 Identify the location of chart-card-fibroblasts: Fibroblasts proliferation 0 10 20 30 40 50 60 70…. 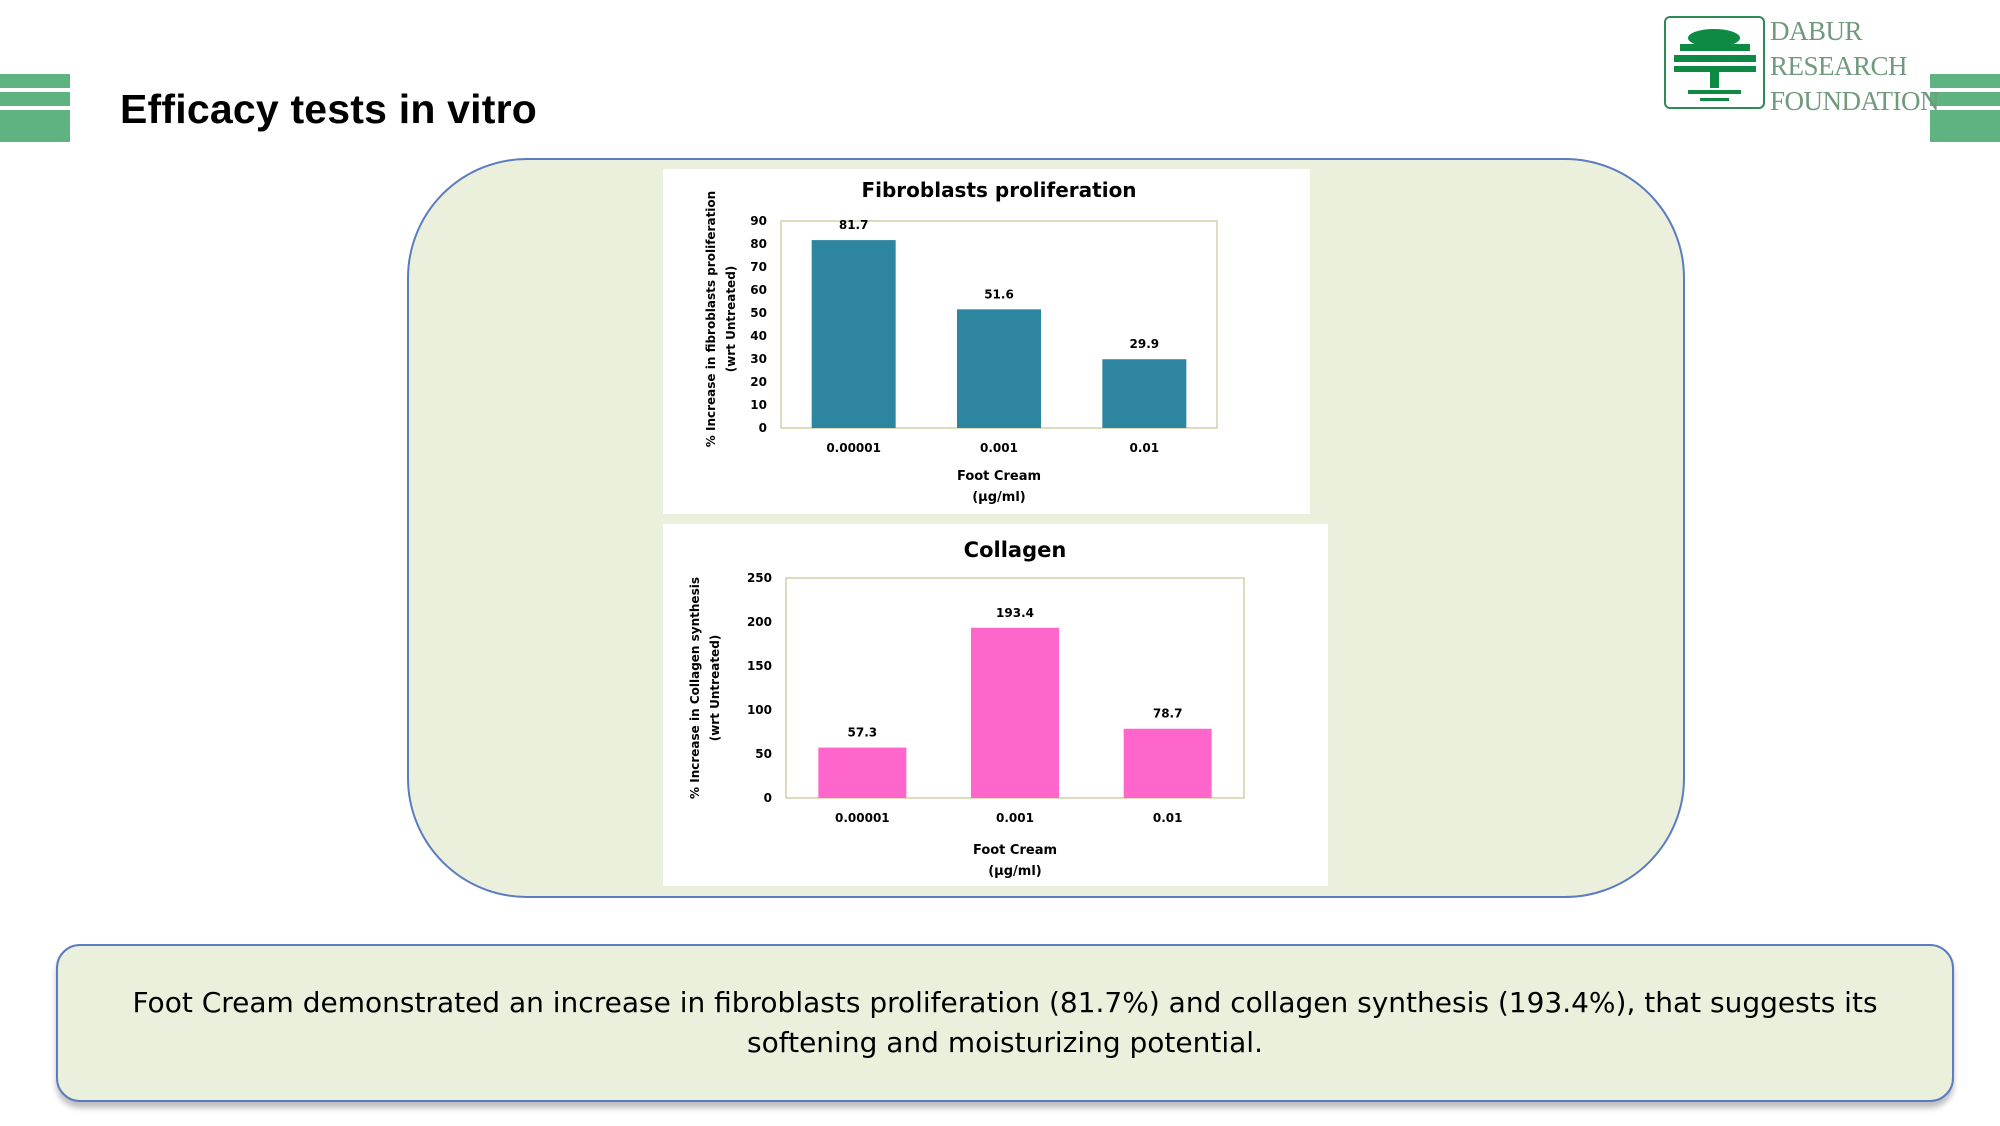
(986, 341).